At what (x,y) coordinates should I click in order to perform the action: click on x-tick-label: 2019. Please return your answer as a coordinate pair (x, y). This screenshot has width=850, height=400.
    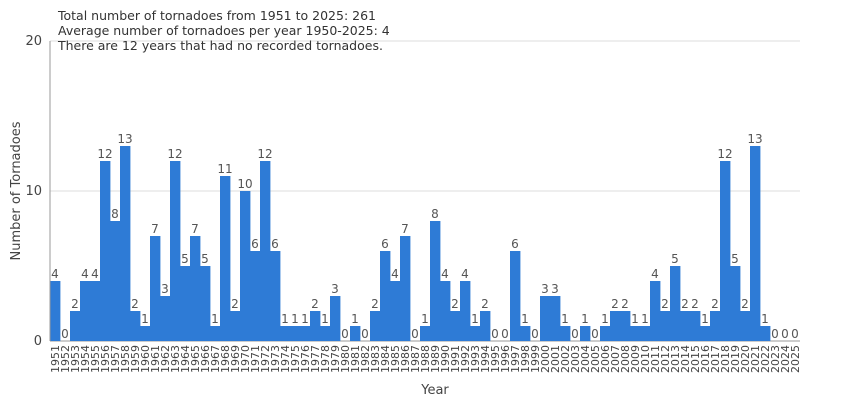
    Looking at the image, I should click on (735, 359).